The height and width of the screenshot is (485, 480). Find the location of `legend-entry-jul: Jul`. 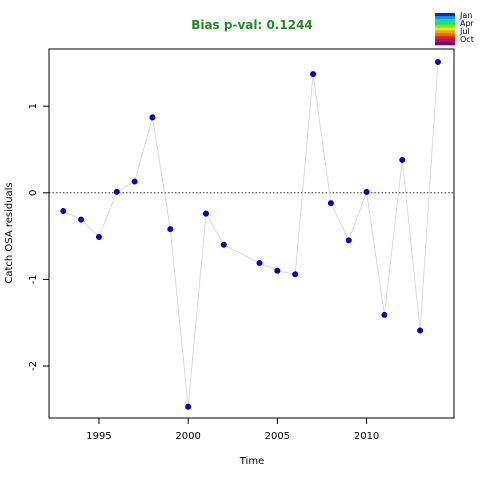

legend-entry-jul: Jul is located at coordinates (464, 31).